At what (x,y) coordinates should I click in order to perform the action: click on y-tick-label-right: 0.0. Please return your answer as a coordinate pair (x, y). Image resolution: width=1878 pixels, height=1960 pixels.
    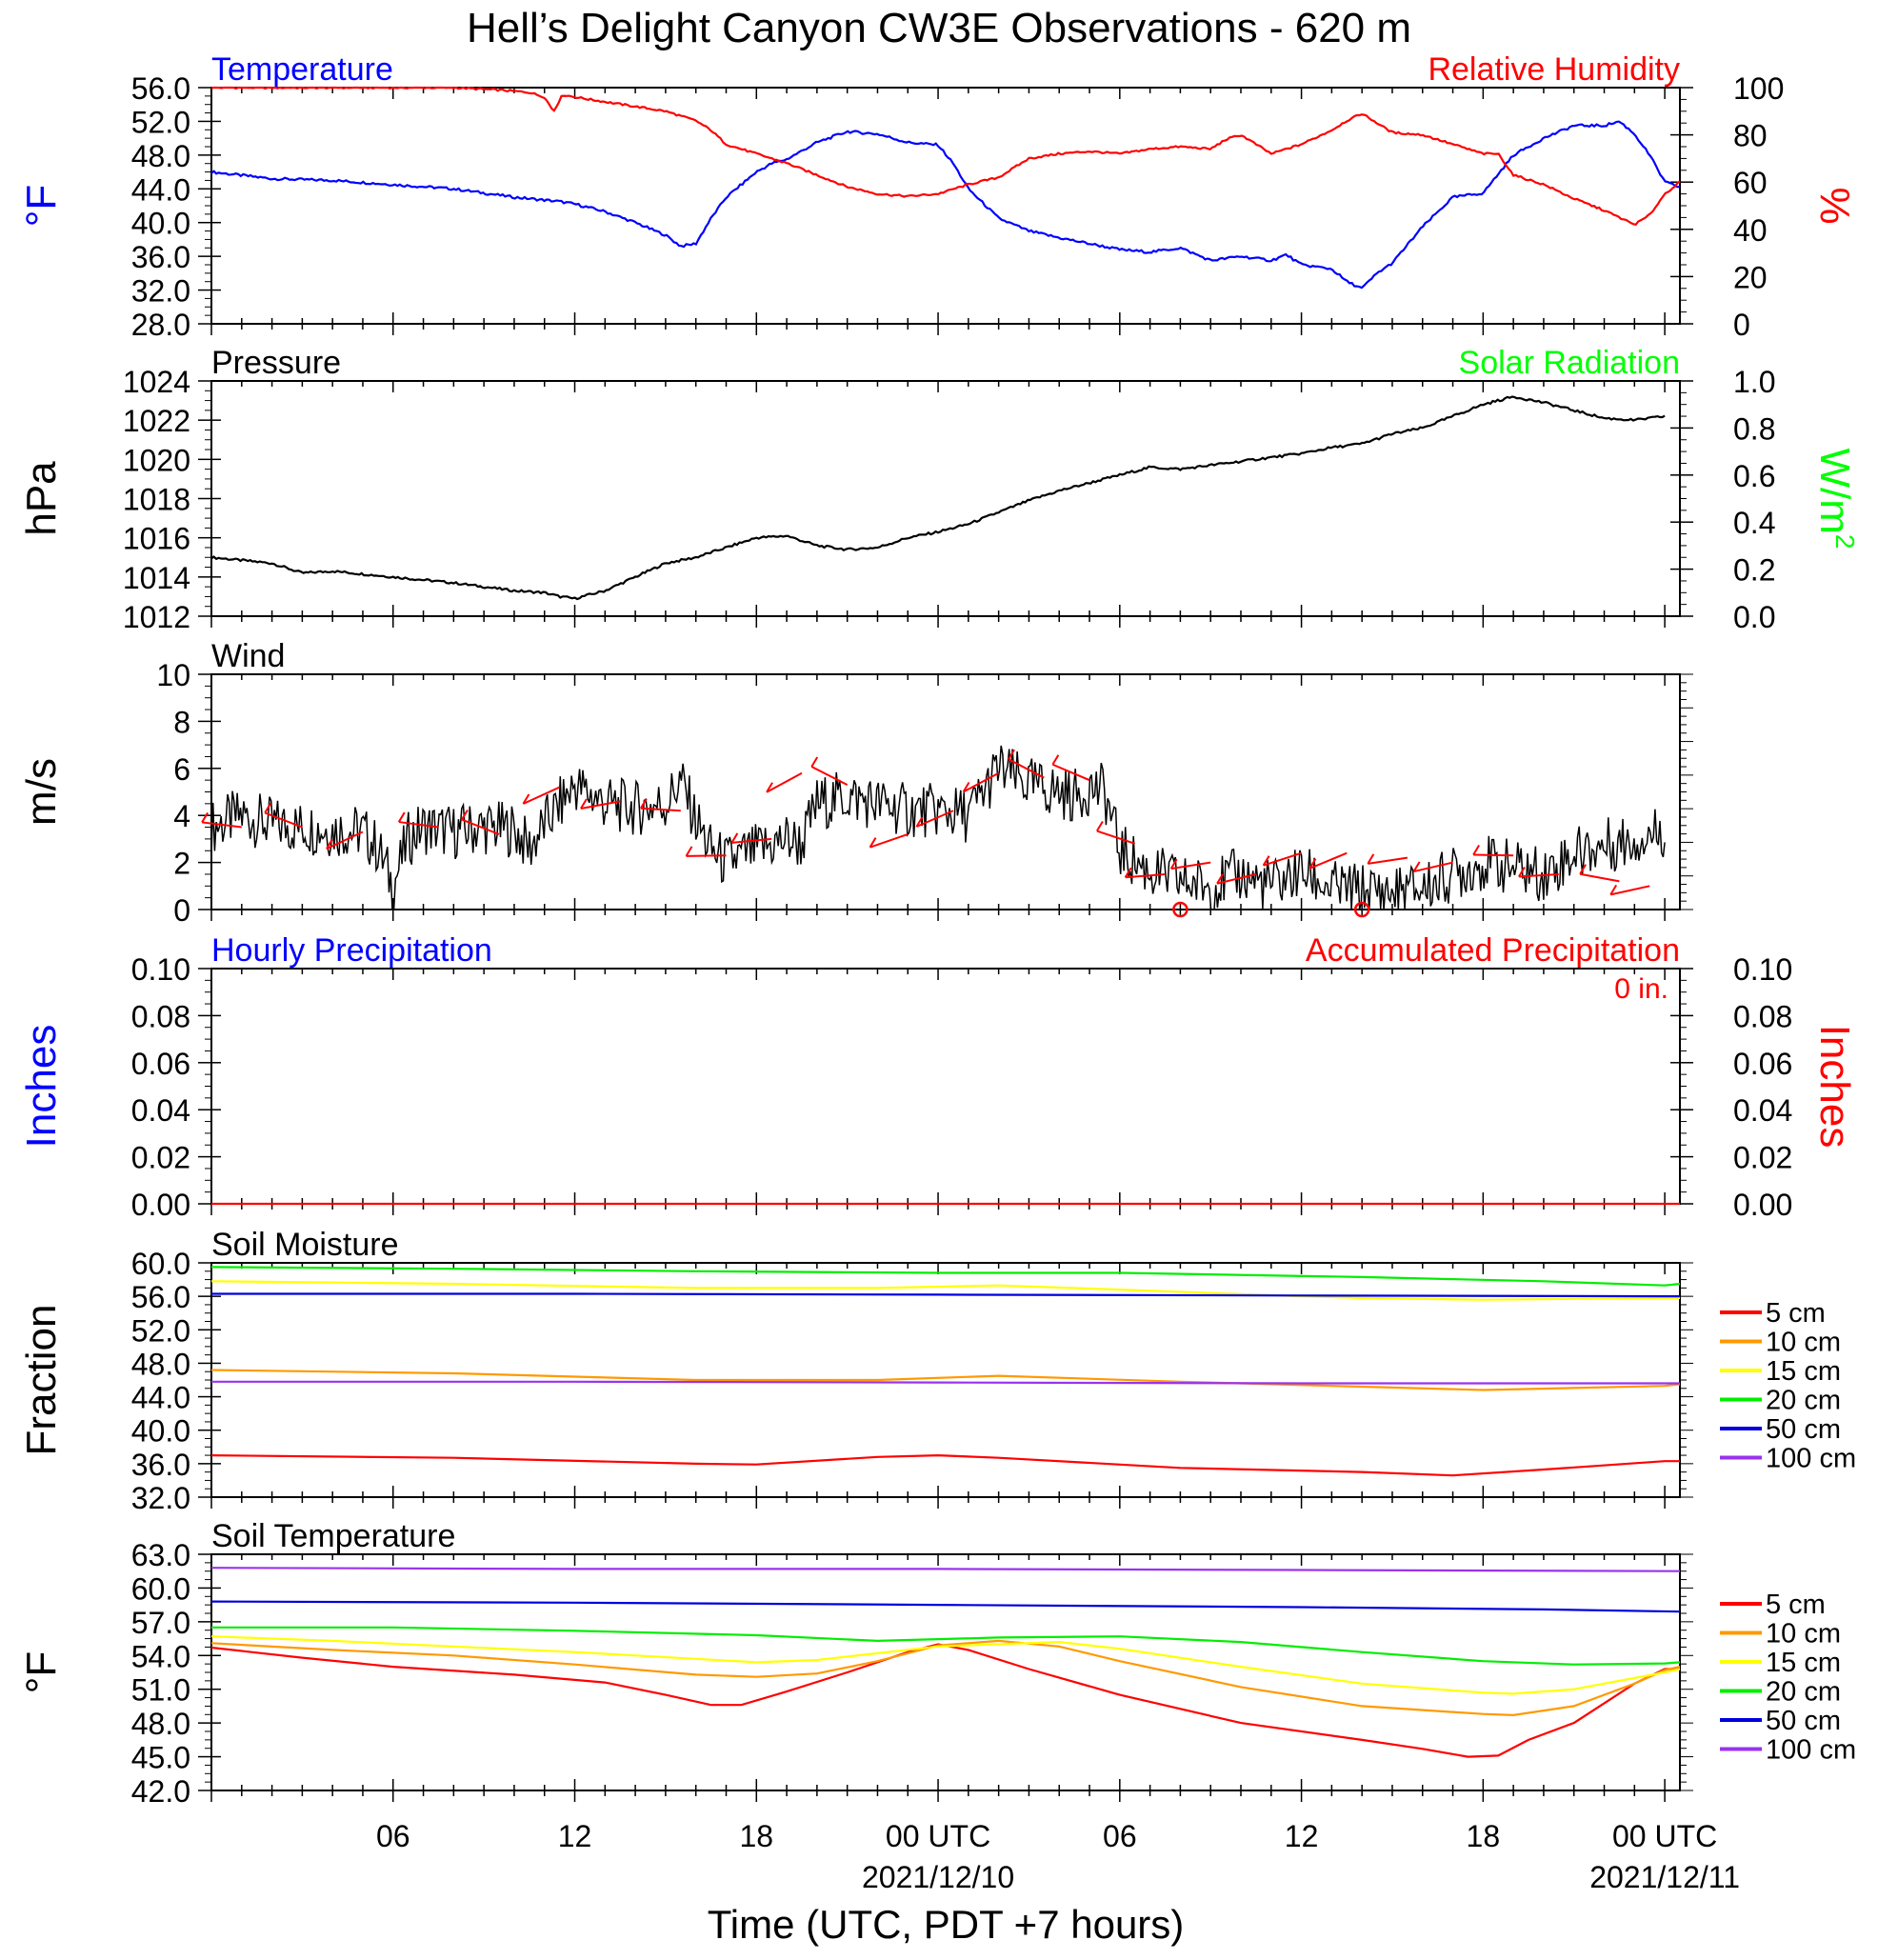
    Looking at the image, I should click on (1754, 617).